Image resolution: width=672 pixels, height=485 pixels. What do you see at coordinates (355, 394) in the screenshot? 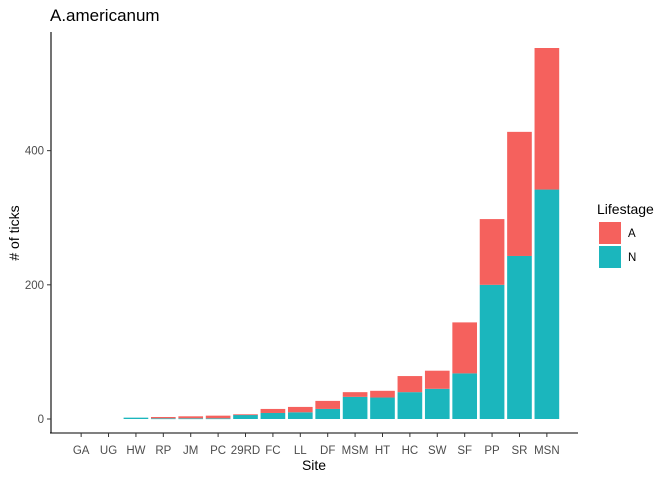
I see `bar-msm-a` at bounding box center [355, 394].